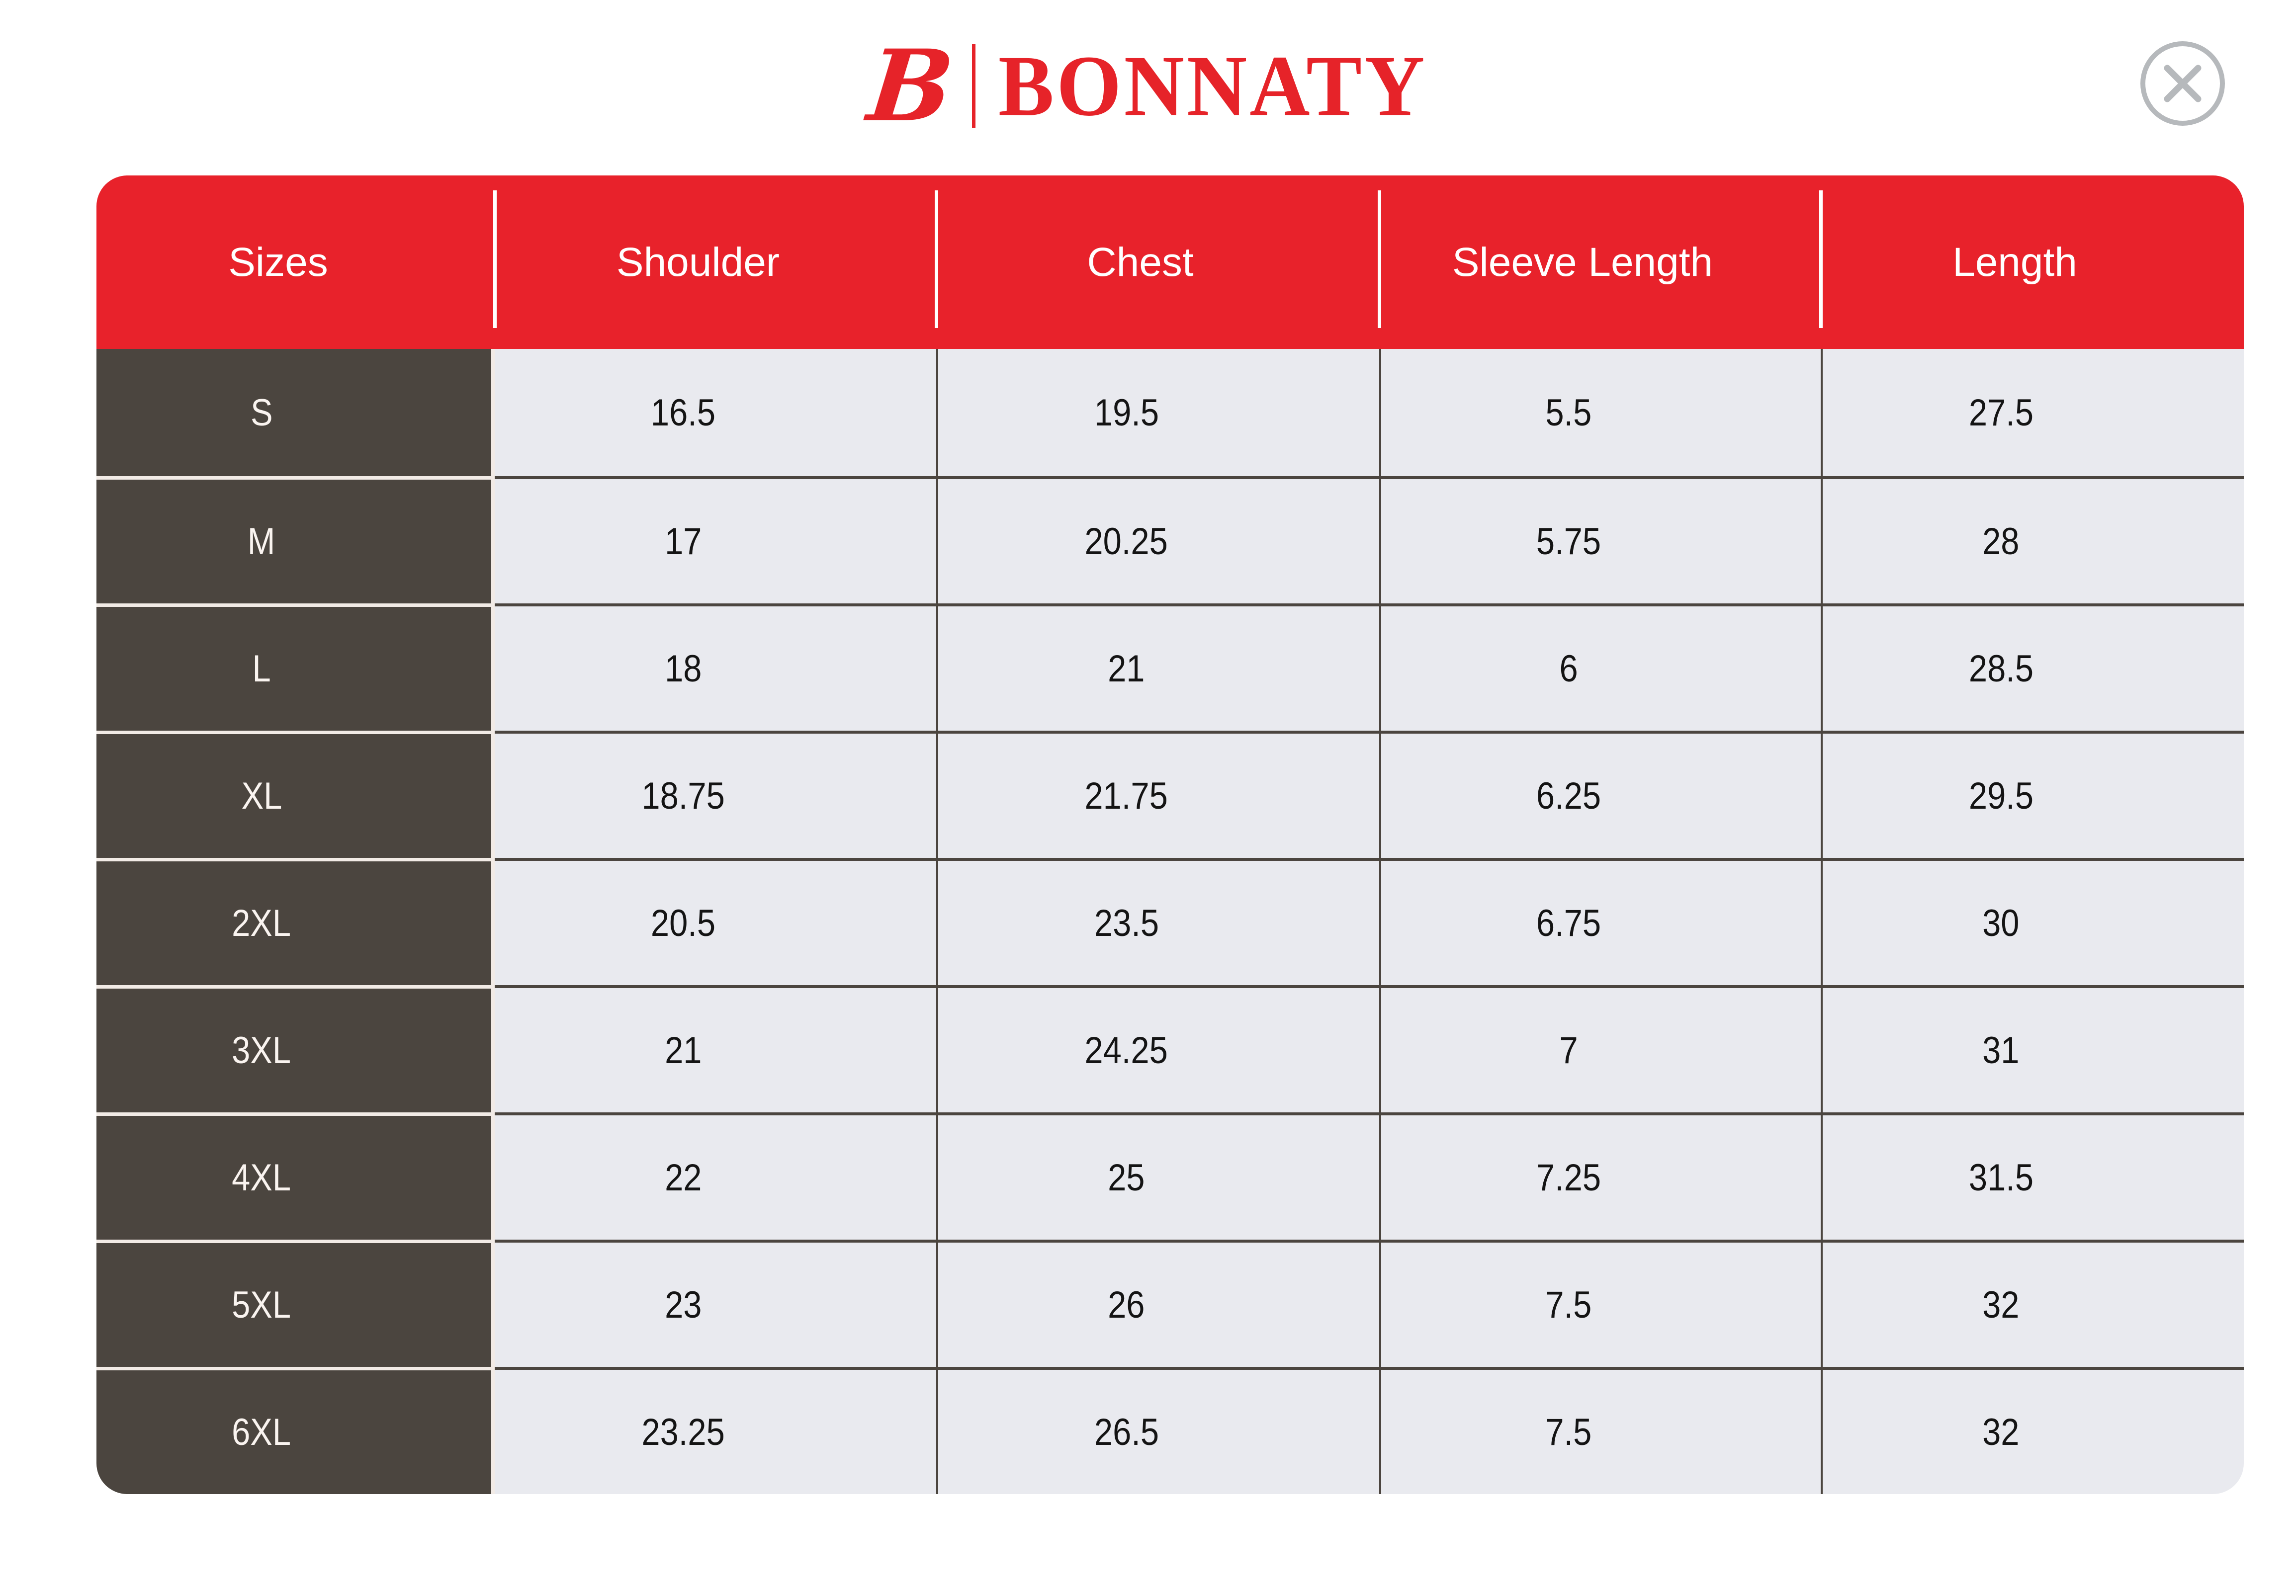 The width and height of the screenshot is (2296, 1596). Describe the element at coordinates (911, 86) in the screenshot. I see `brand-monogram-icon: B` at that location.